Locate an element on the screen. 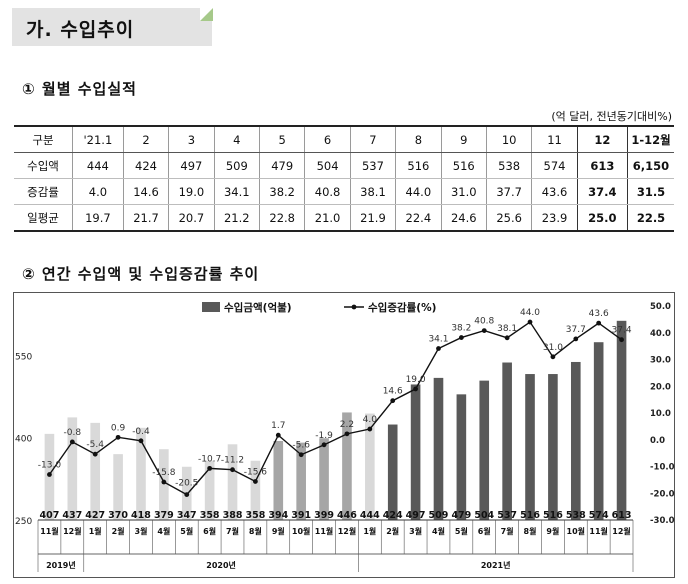 Image resolution: width=688 pixels, height=584 pixels. legend-line-label: 수입증감률(%) is located at coordinates (402, 307).